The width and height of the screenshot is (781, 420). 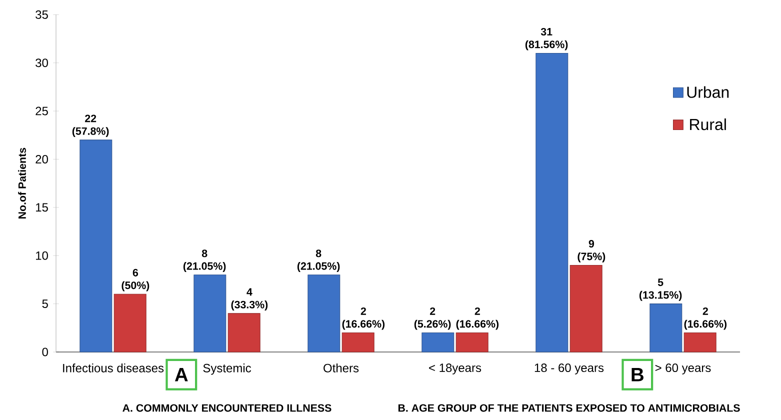 I want to click on text: B, so click(x=638, y=375).